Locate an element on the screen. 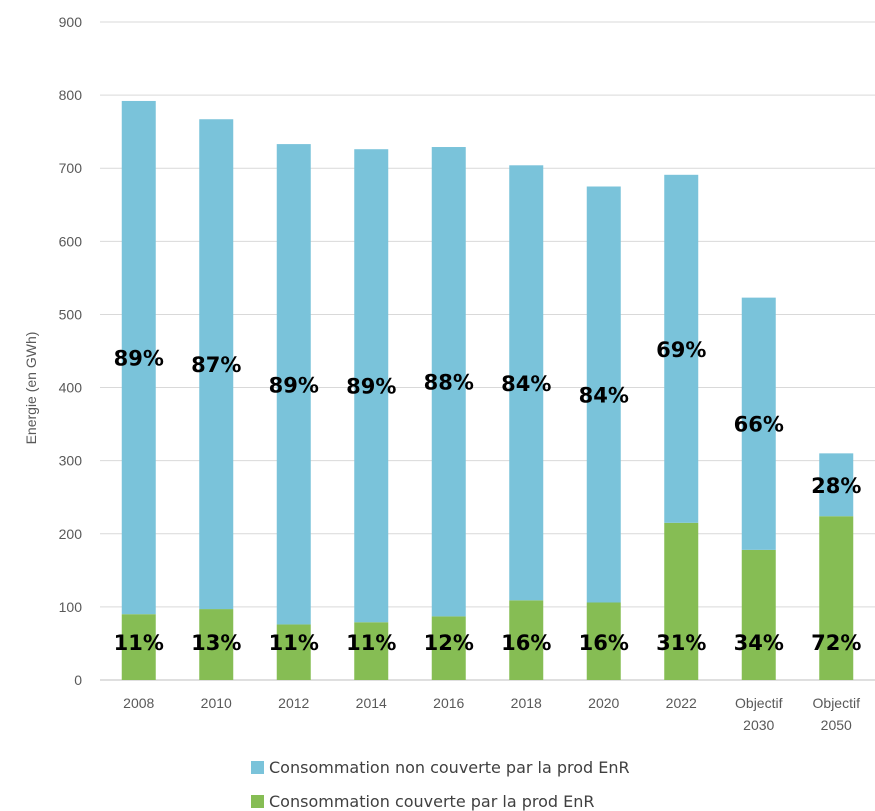  data-label-non-covered: 28% is located at coordinates (836, 486).